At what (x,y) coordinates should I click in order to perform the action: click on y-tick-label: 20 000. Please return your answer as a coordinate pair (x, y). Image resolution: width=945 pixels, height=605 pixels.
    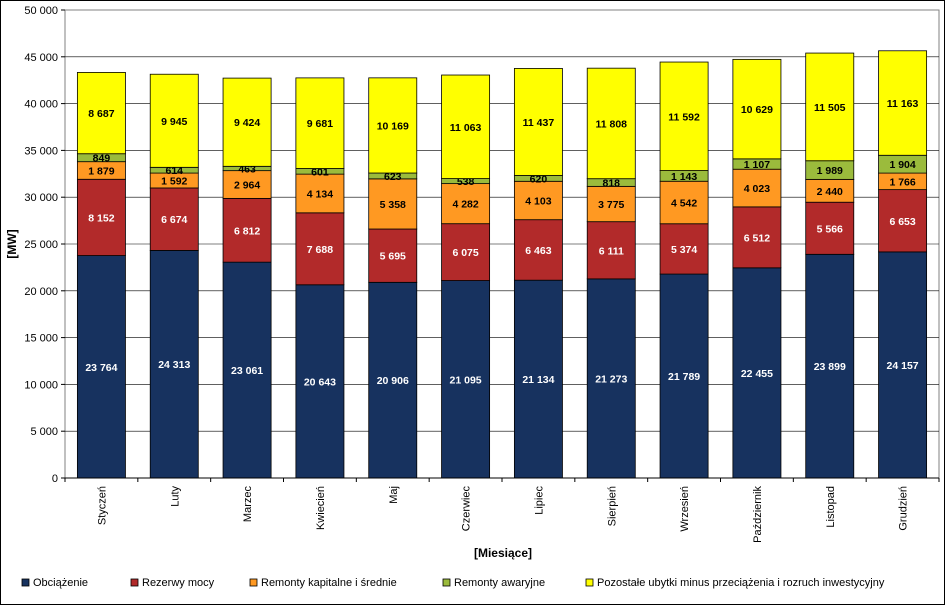
    Looking at the image, I should click on (41, 292).